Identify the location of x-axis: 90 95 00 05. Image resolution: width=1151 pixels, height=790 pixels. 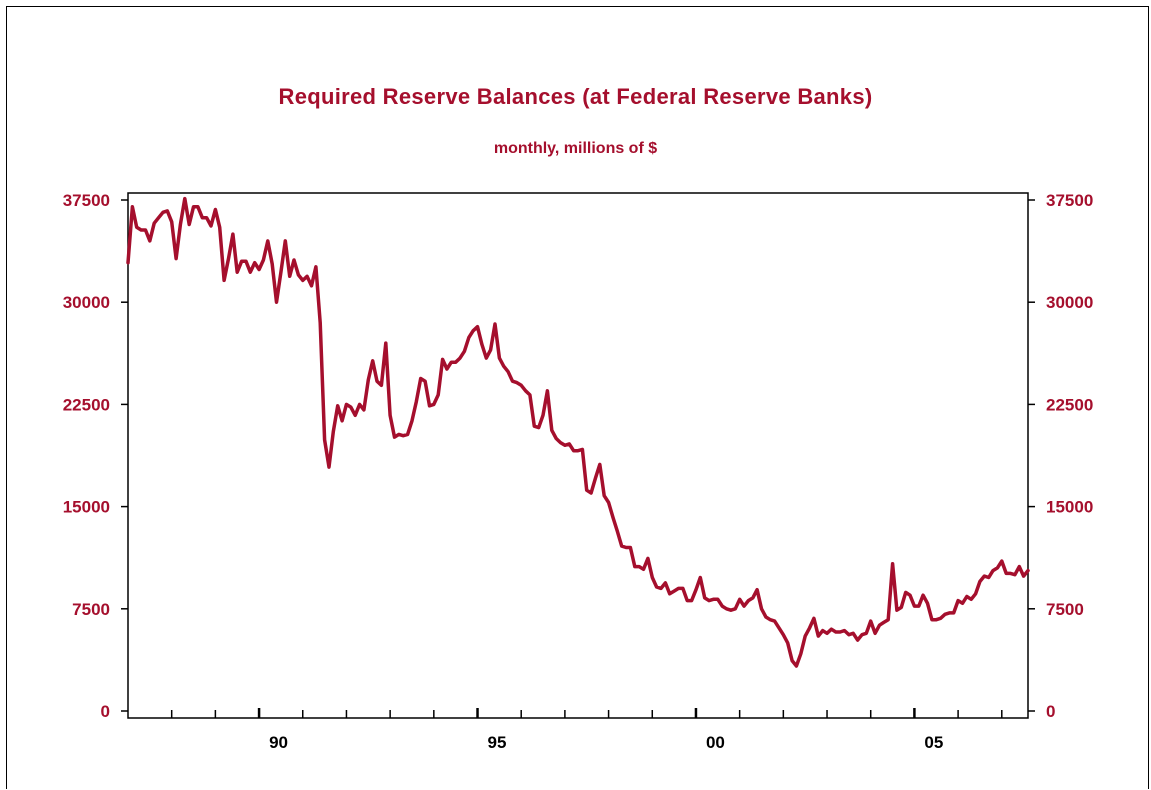
(586, 730).